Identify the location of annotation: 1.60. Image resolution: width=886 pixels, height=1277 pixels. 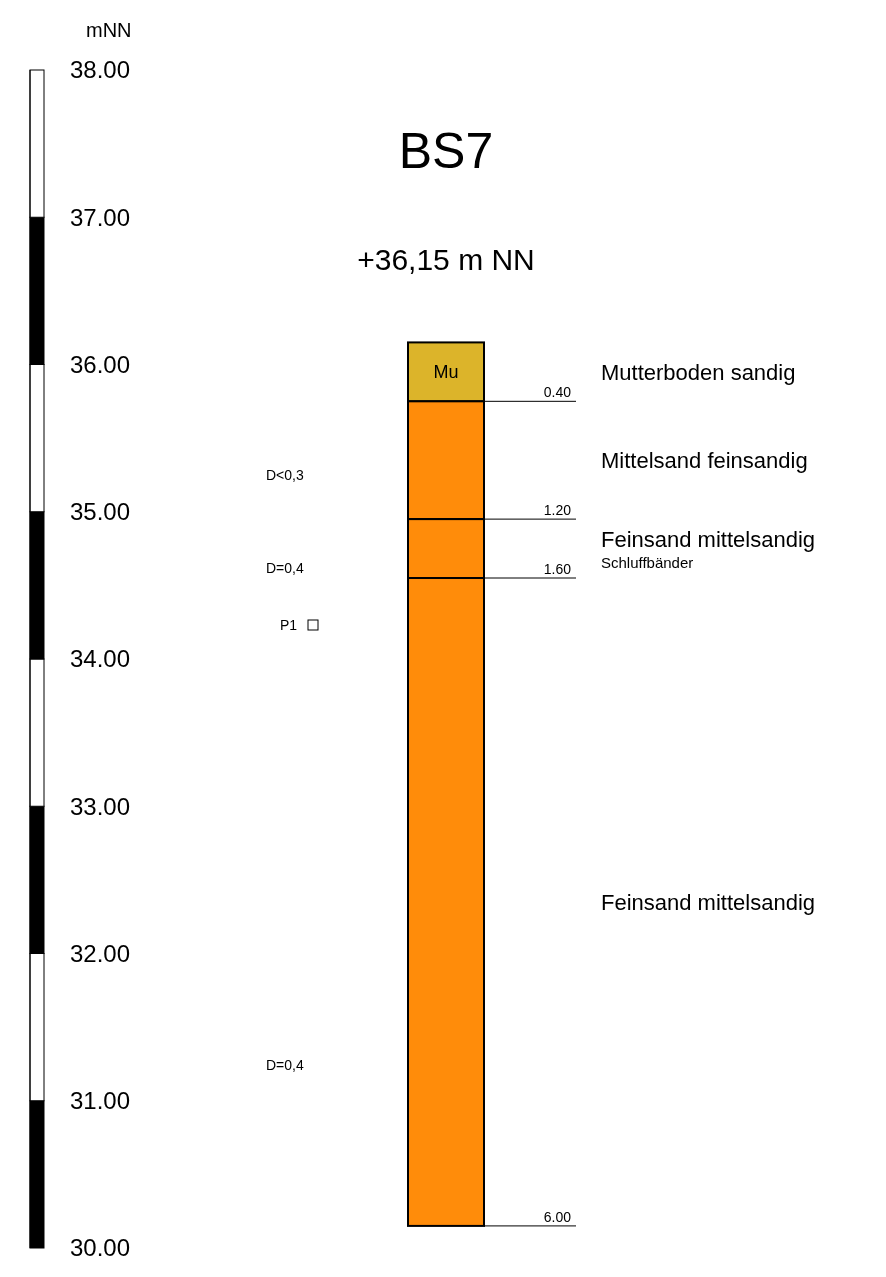
(557, 569).